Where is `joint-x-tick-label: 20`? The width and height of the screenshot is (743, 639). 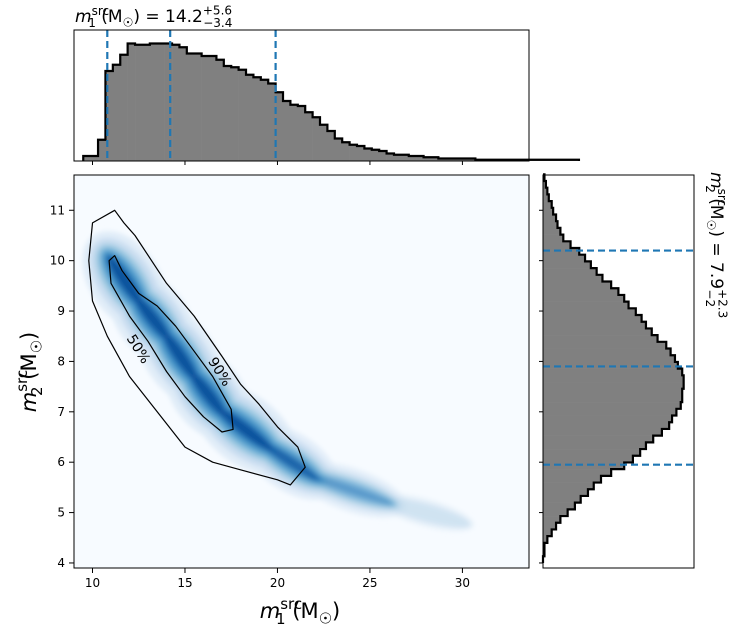
joint-x-tick-label: 20 is located at coordinates (277, 583).